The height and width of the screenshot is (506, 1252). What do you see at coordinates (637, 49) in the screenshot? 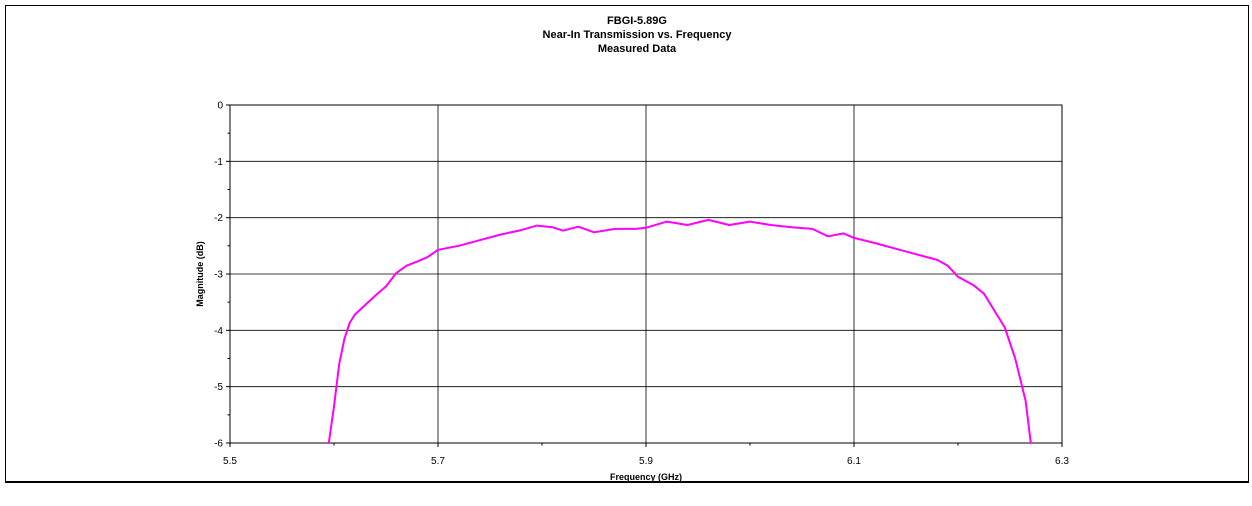
I see `chart-title-line-3: Measured Data` at bounding box center [637, 49].